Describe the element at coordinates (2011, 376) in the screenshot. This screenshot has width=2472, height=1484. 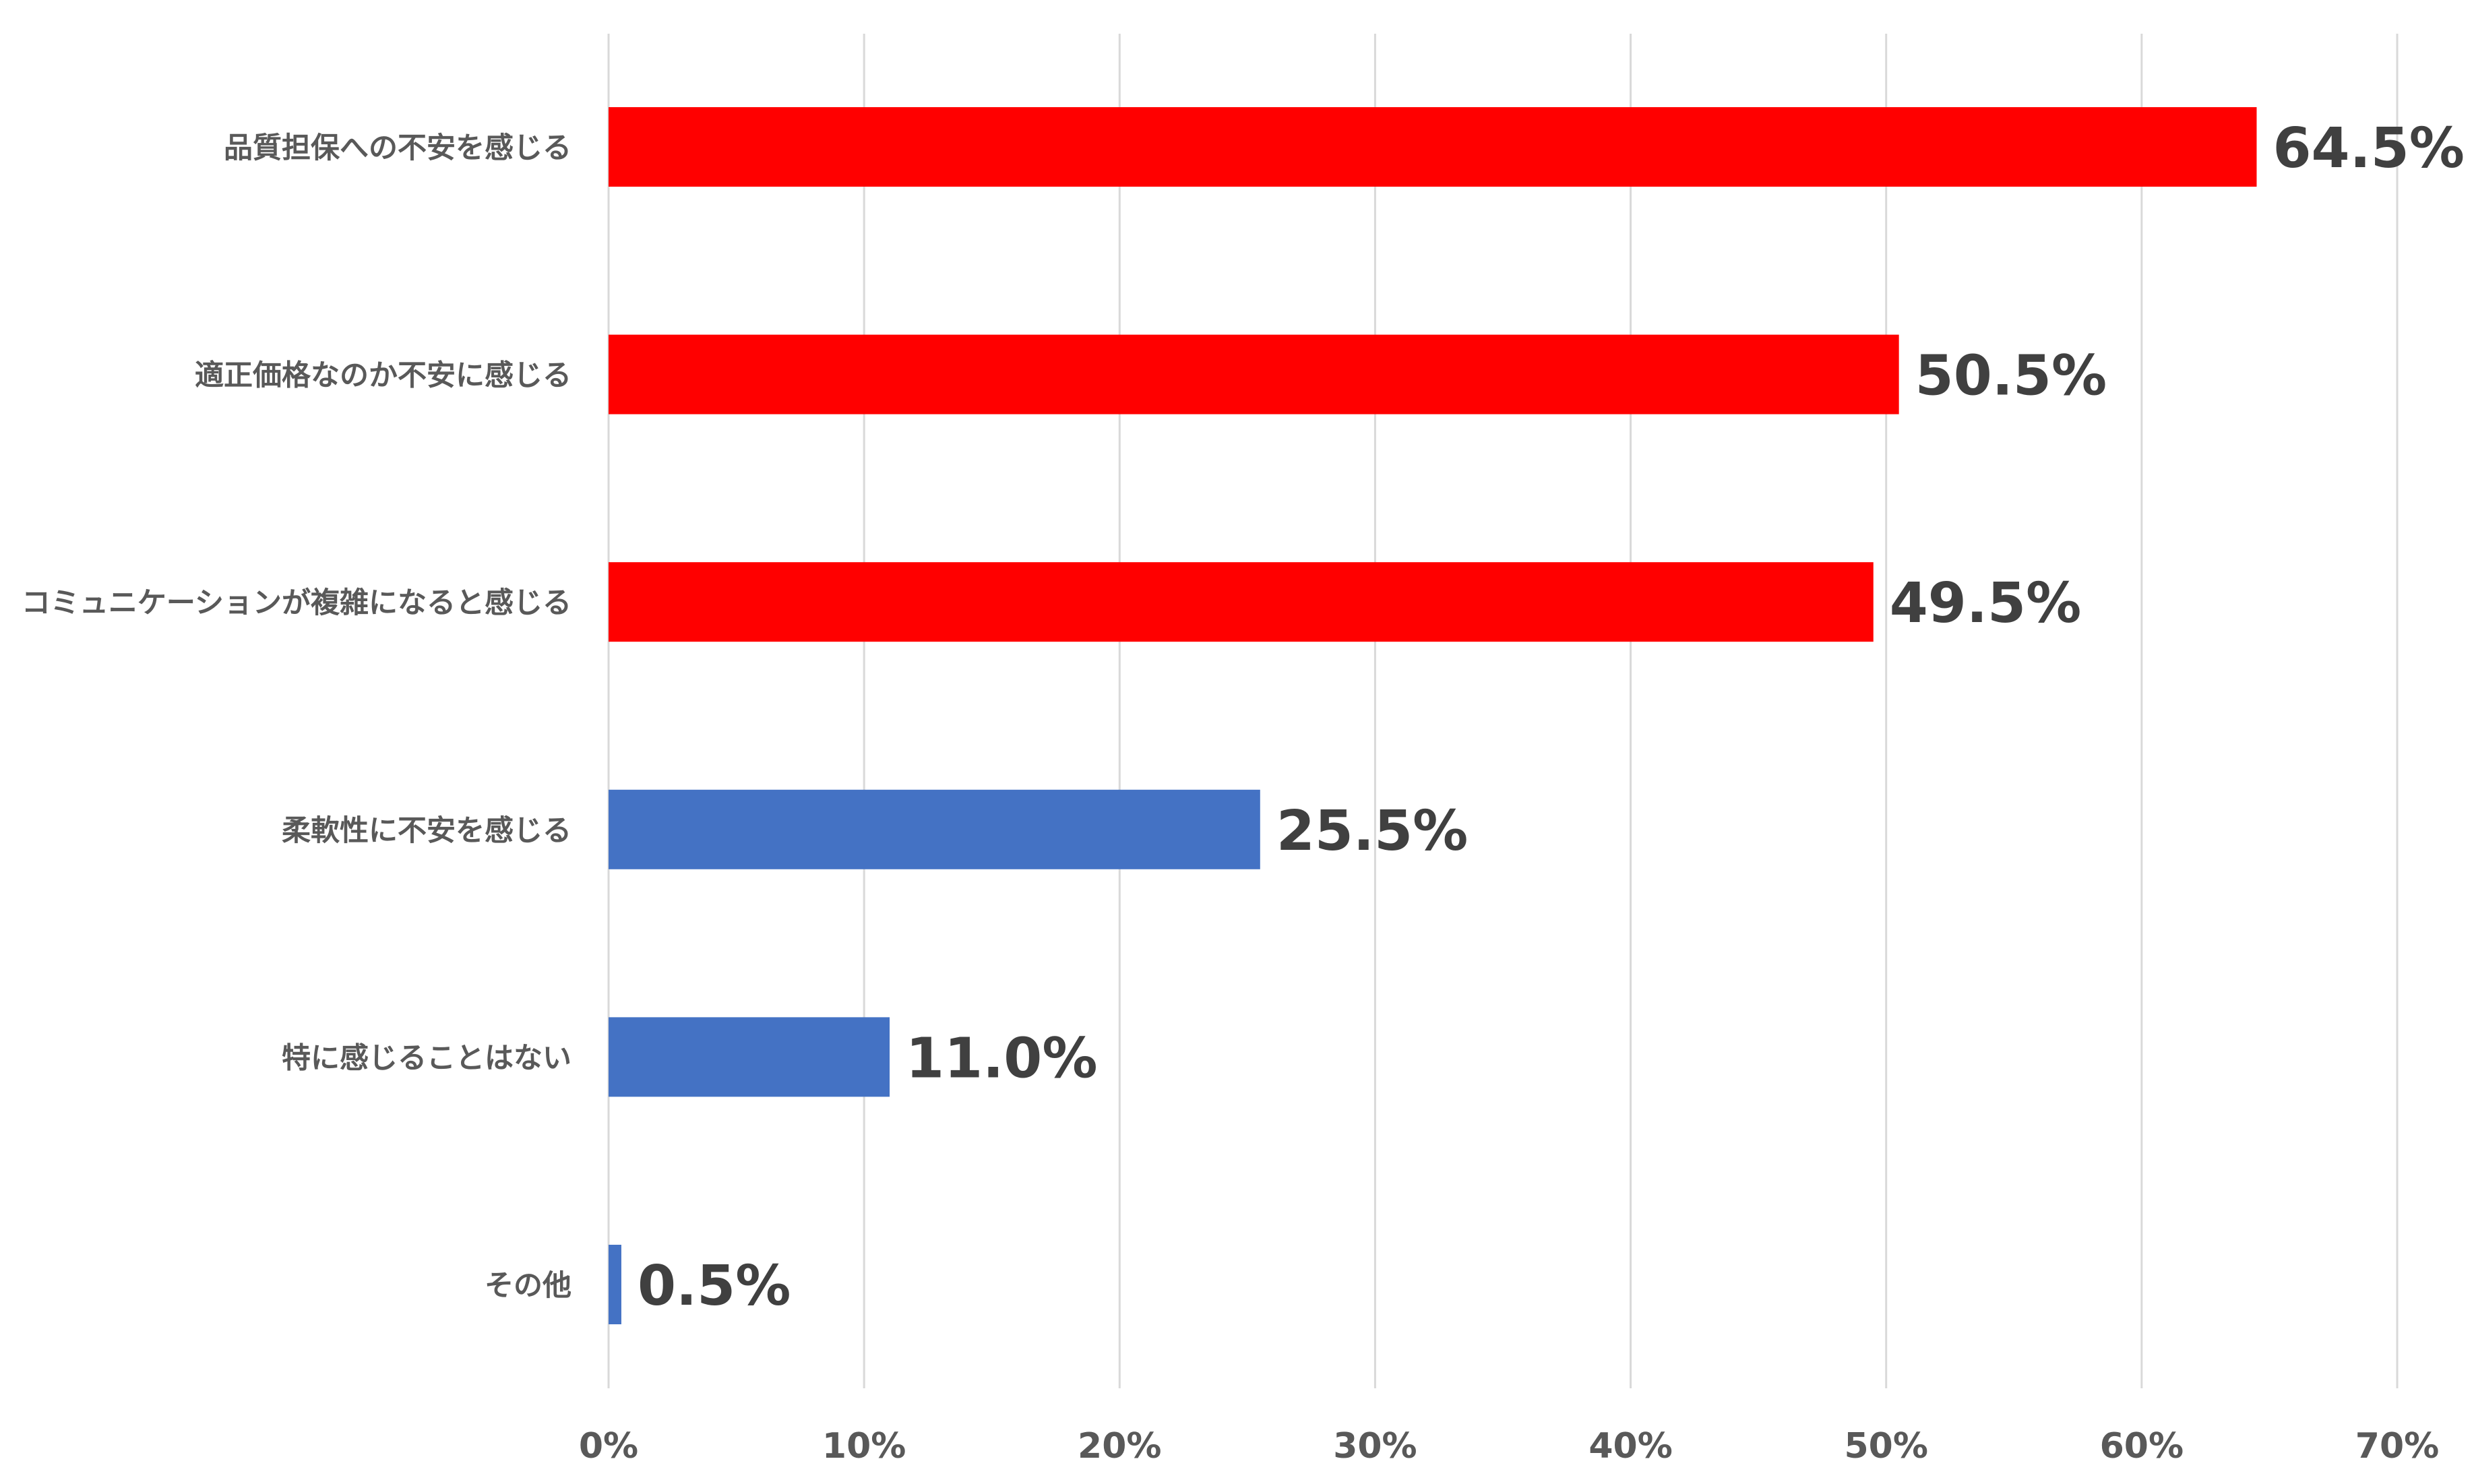
I see `bar-value-label: 50.5%` at that location.